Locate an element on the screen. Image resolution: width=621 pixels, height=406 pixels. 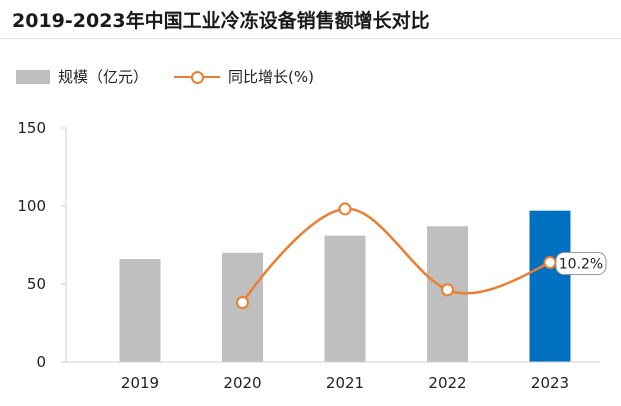
y-tick-label: 0 is located at coordinates (41, 362).